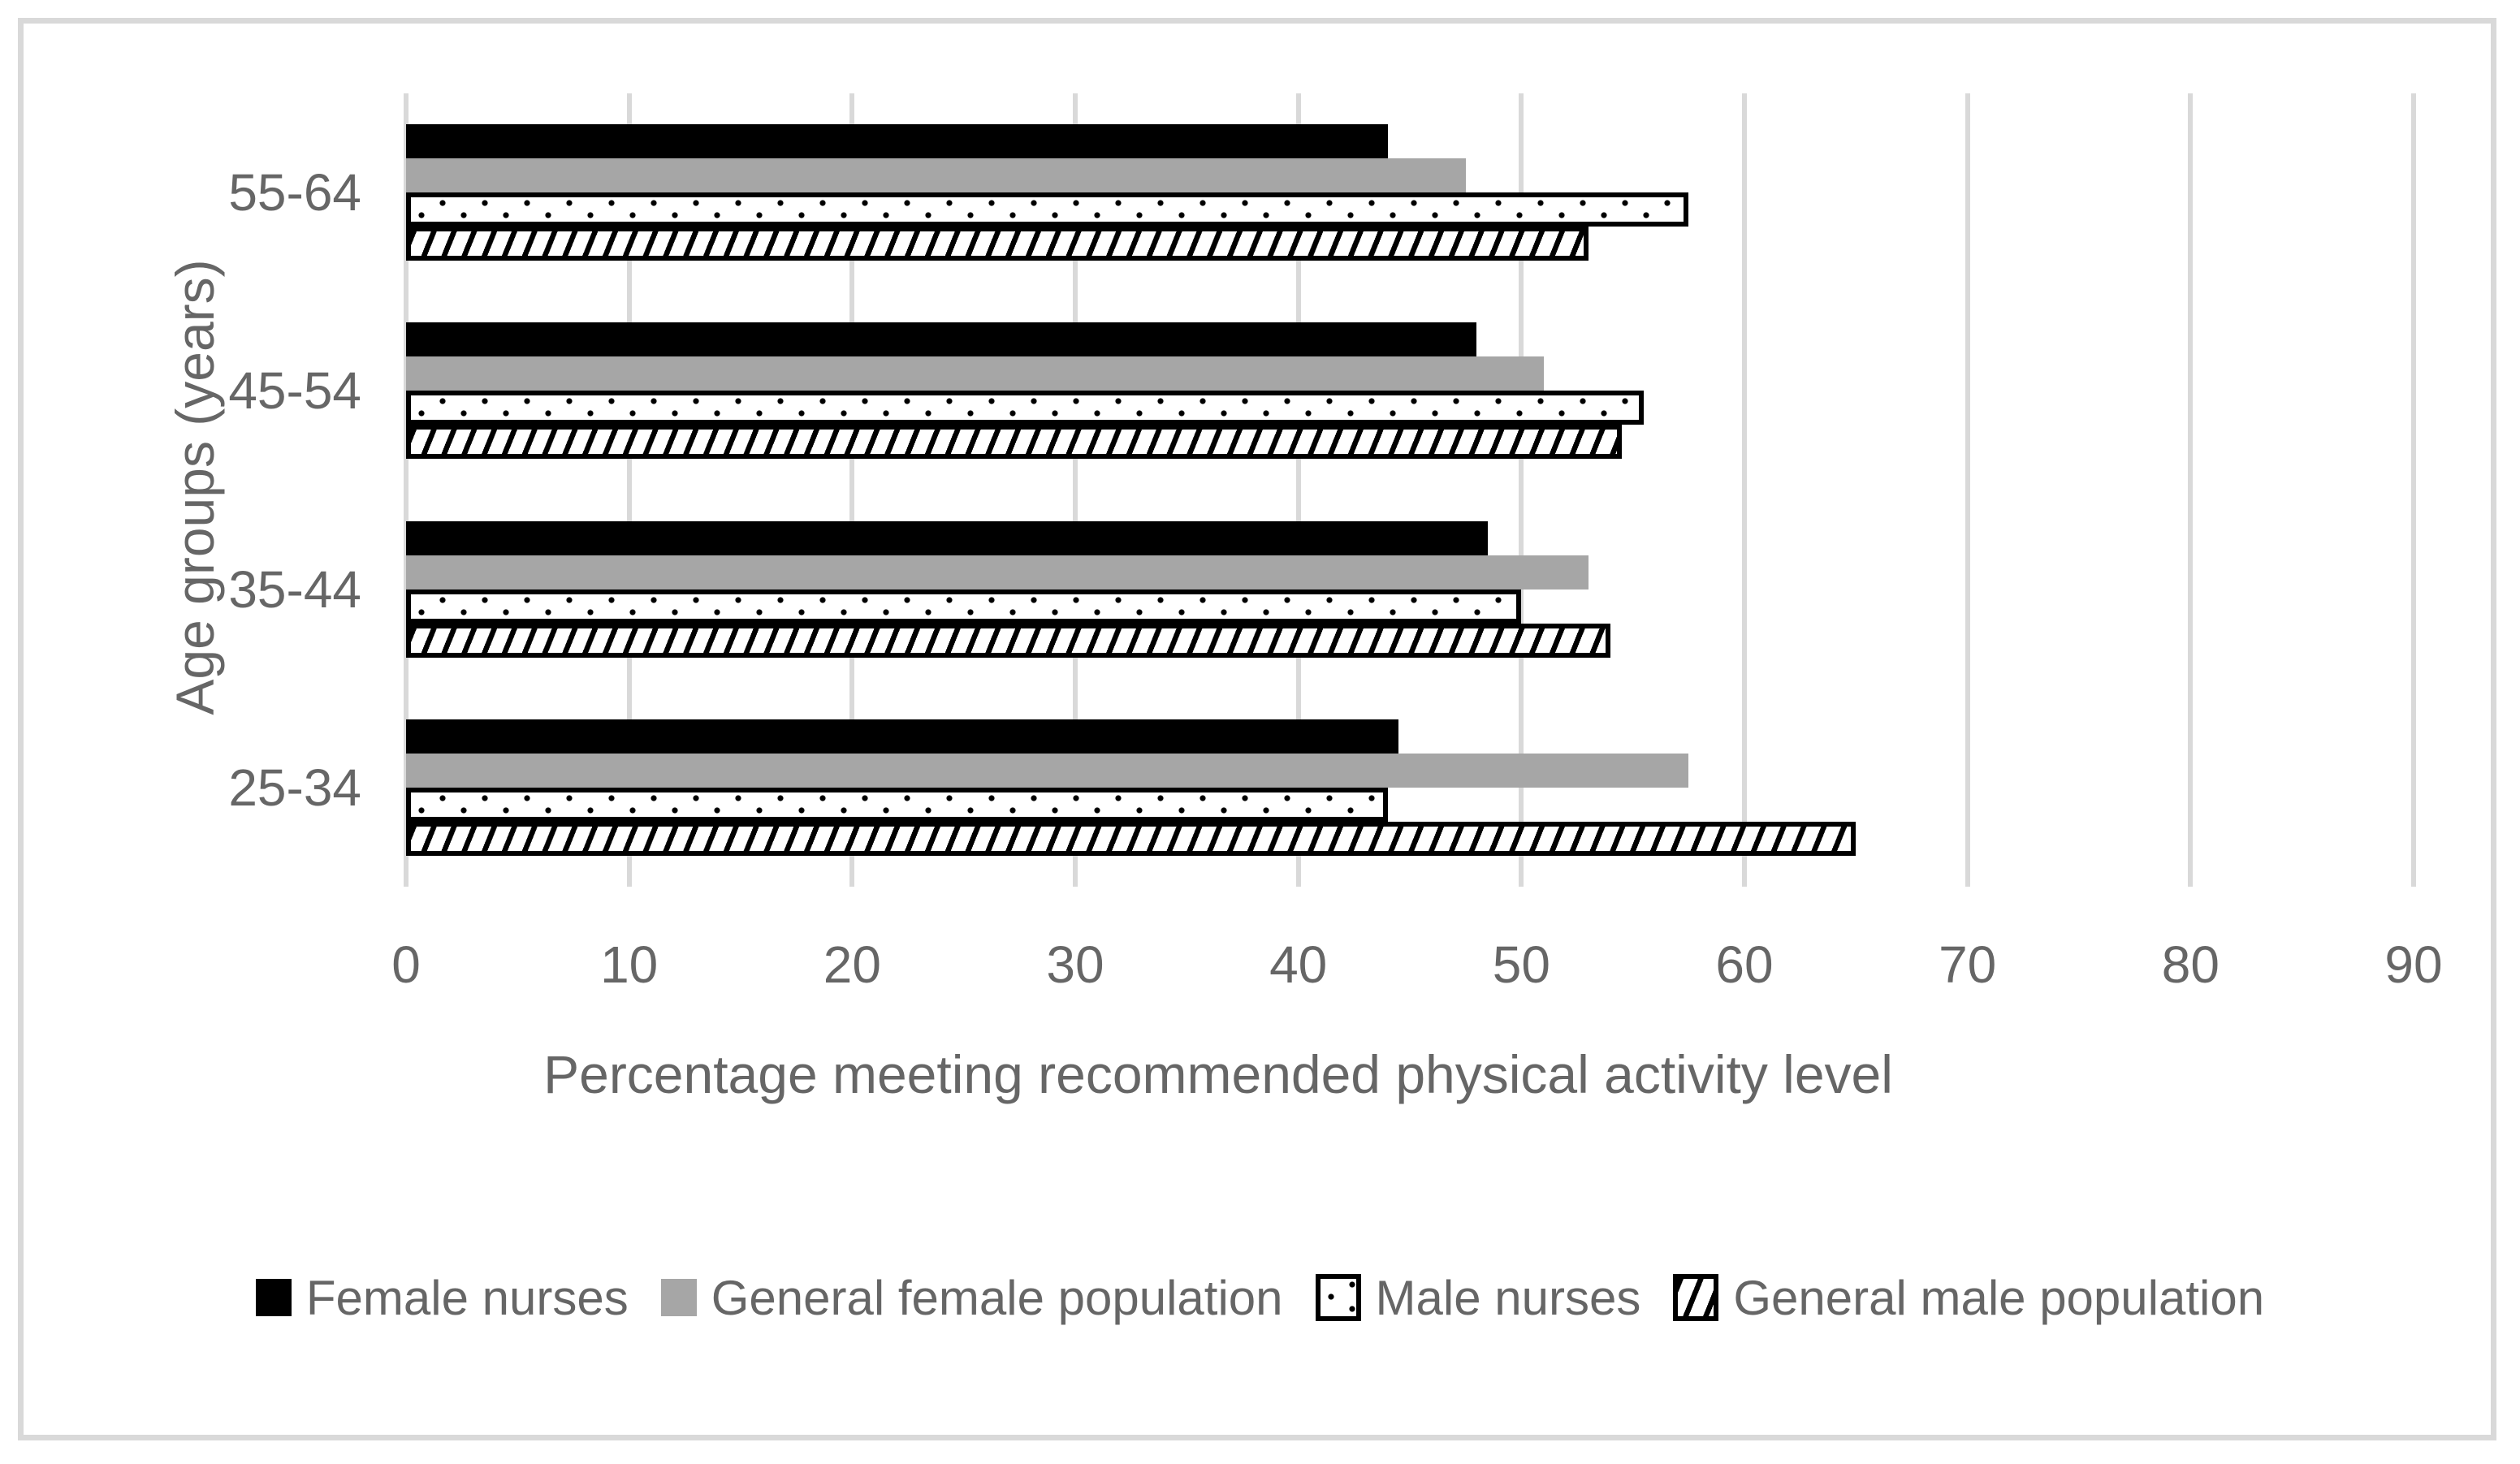 Image resolution: width=2520 pixels, height=1464 pixels. What do you see at coordinates (294, 391) in the screenshot?
I see `category-label-45-54: 45-54` at bounding box center [294, 391].